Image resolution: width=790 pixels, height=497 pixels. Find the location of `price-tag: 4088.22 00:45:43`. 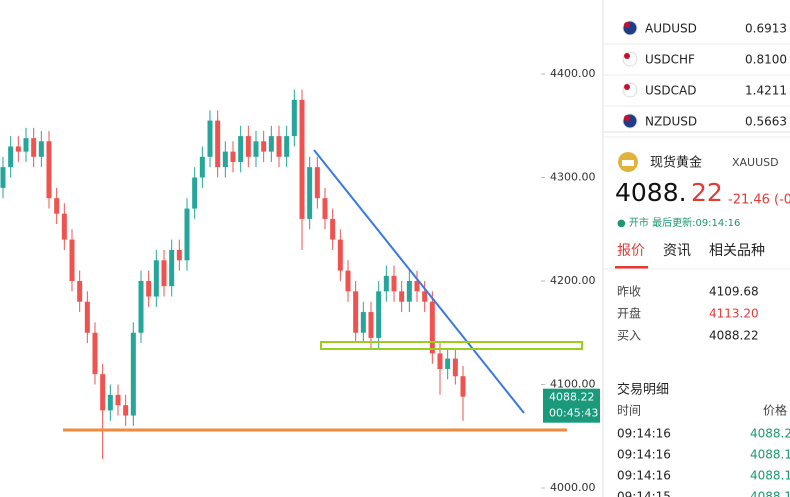

price-tag: 4088.22 00:45:43 is located at coordinates (571, 405).